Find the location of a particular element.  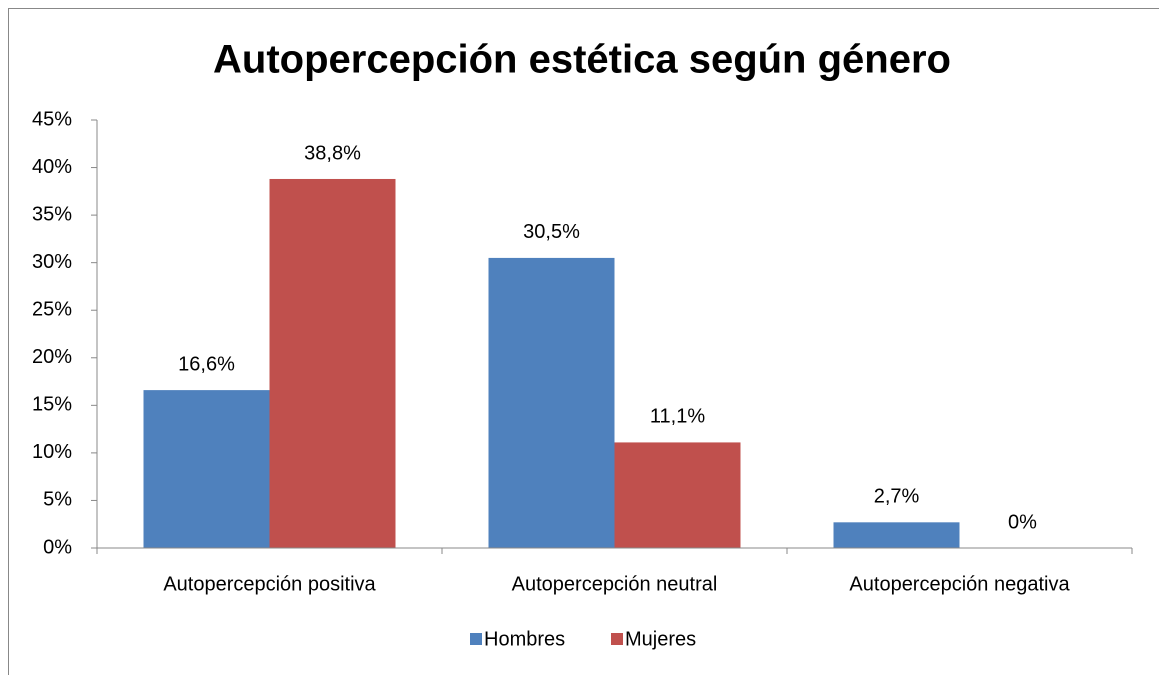

value-label: 2,7% is located at coordinates (897, 497).